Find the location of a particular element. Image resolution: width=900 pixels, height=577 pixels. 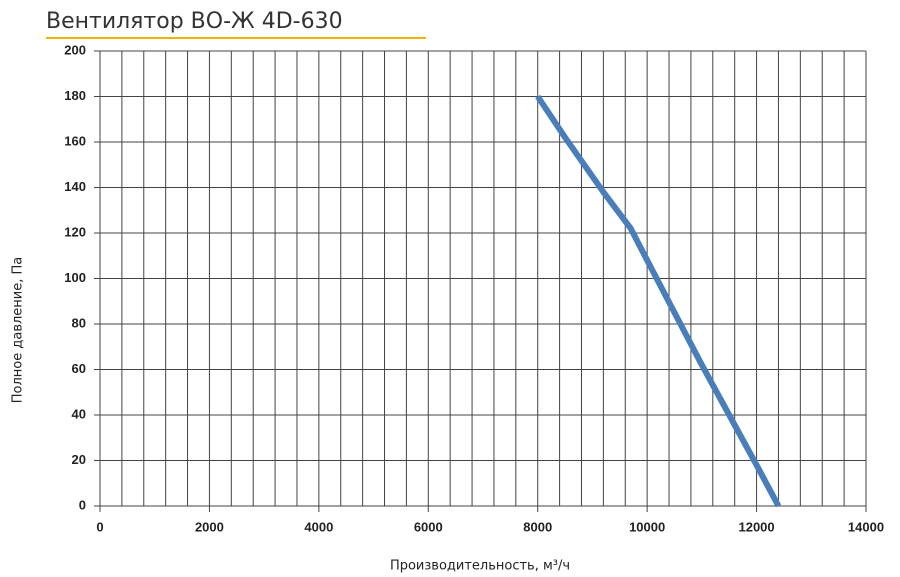

y-tick-label: 60 is located at coordinates (79, 368).